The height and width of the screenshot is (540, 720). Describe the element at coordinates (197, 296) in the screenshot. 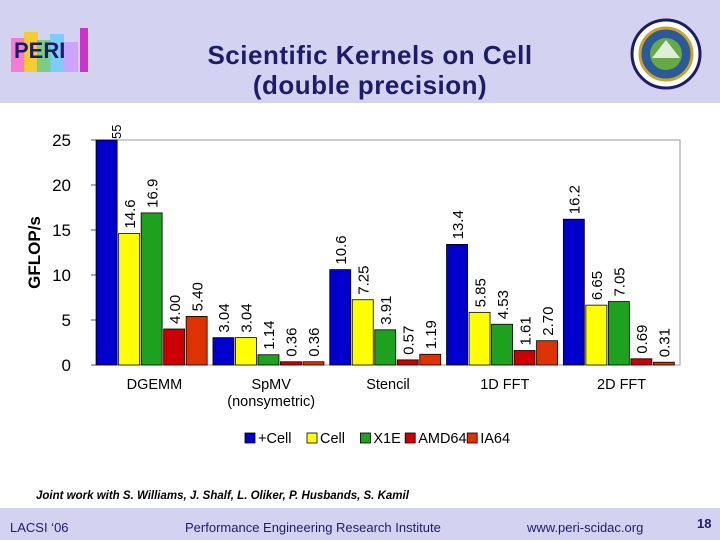

I see `data-label: 5.40` at that location.